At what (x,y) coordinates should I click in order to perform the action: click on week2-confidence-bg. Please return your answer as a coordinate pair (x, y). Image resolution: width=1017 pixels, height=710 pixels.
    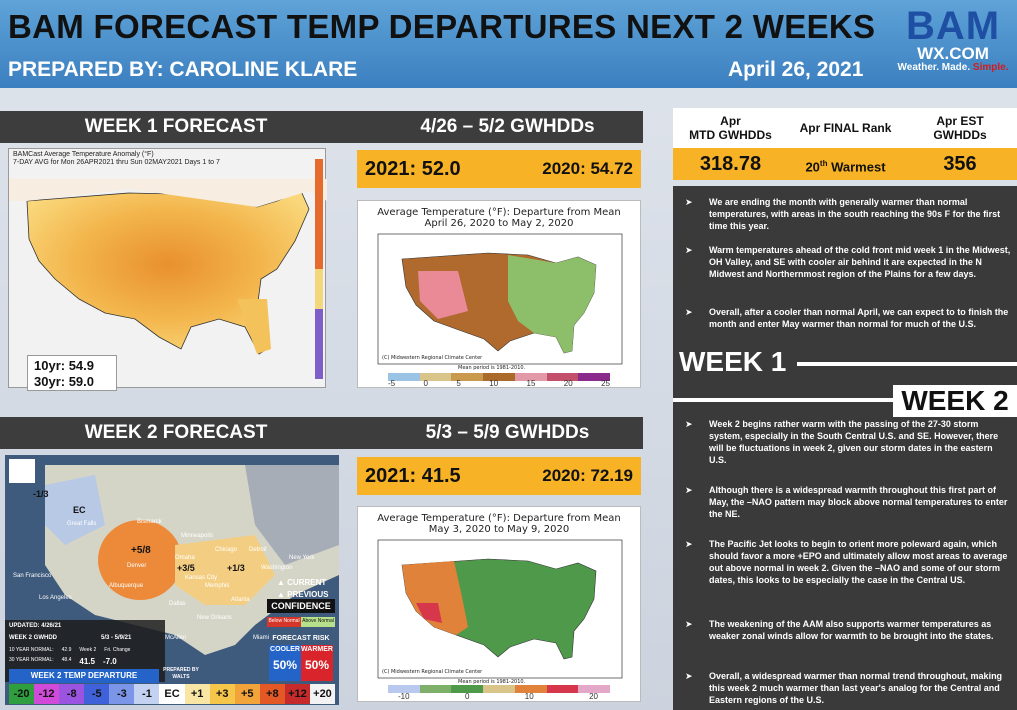
    Looking at the image, I should click on (301, 606).